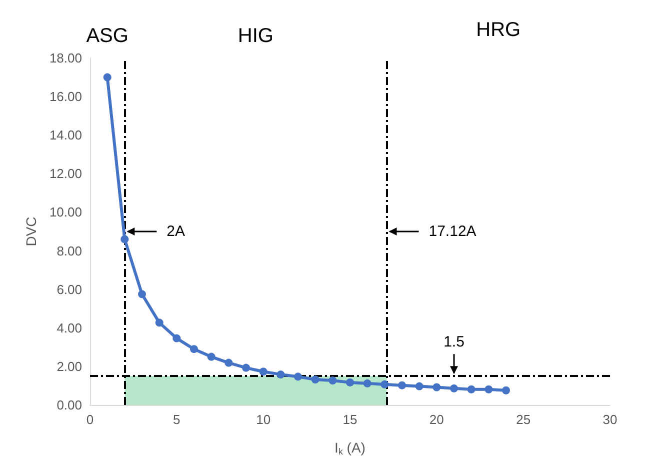 The image size is (648, 471). What do you see at coordinates (65, 212) in the screenshot?
I see `y-tick-label: 10.00` at bounding box center [65, 212].